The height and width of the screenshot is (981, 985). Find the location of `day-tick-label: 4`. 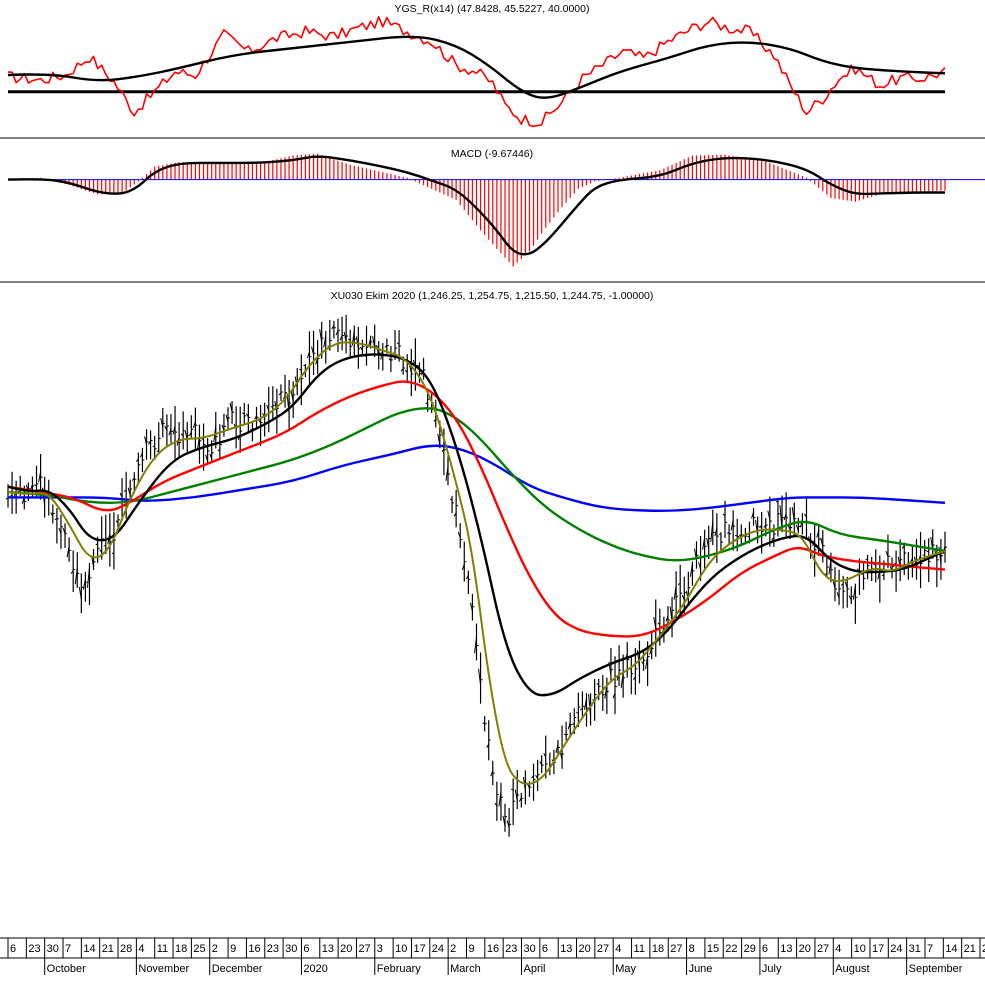

day-tick-label: 4 is located at coordinates (141, 949).